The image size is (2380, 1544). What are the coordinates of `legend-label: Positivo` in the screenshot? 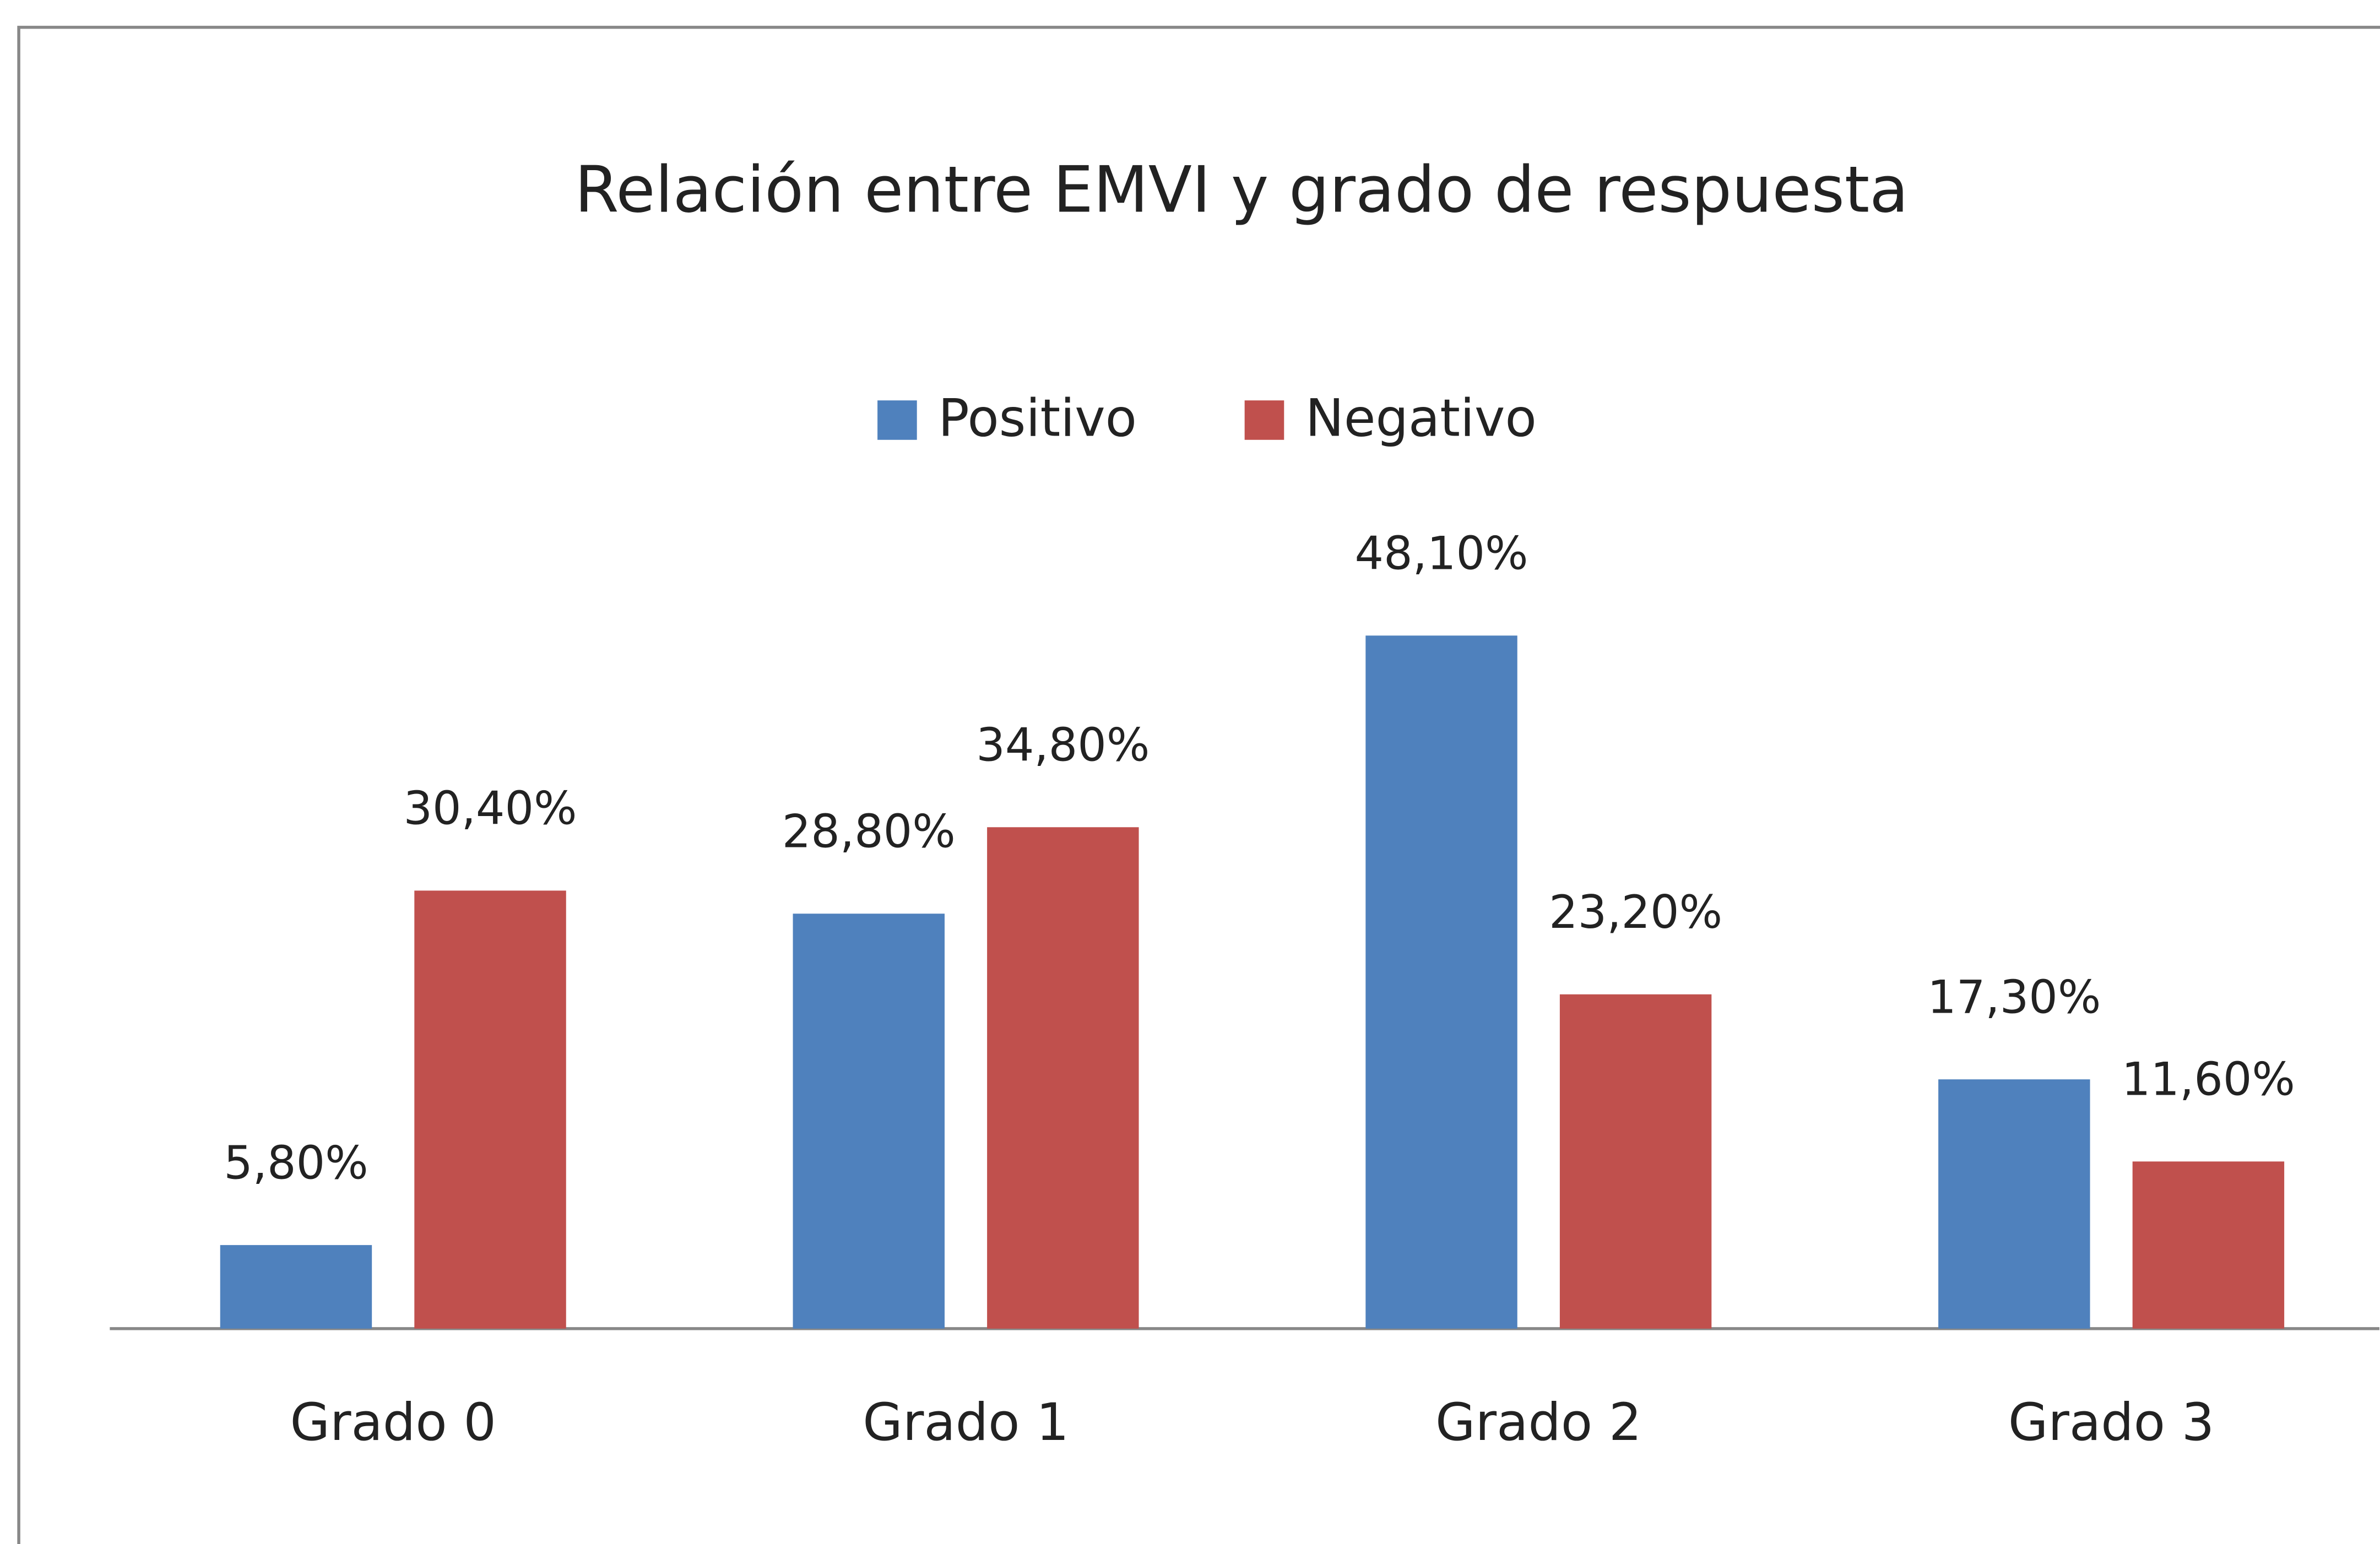 It's located at (1037, 419).